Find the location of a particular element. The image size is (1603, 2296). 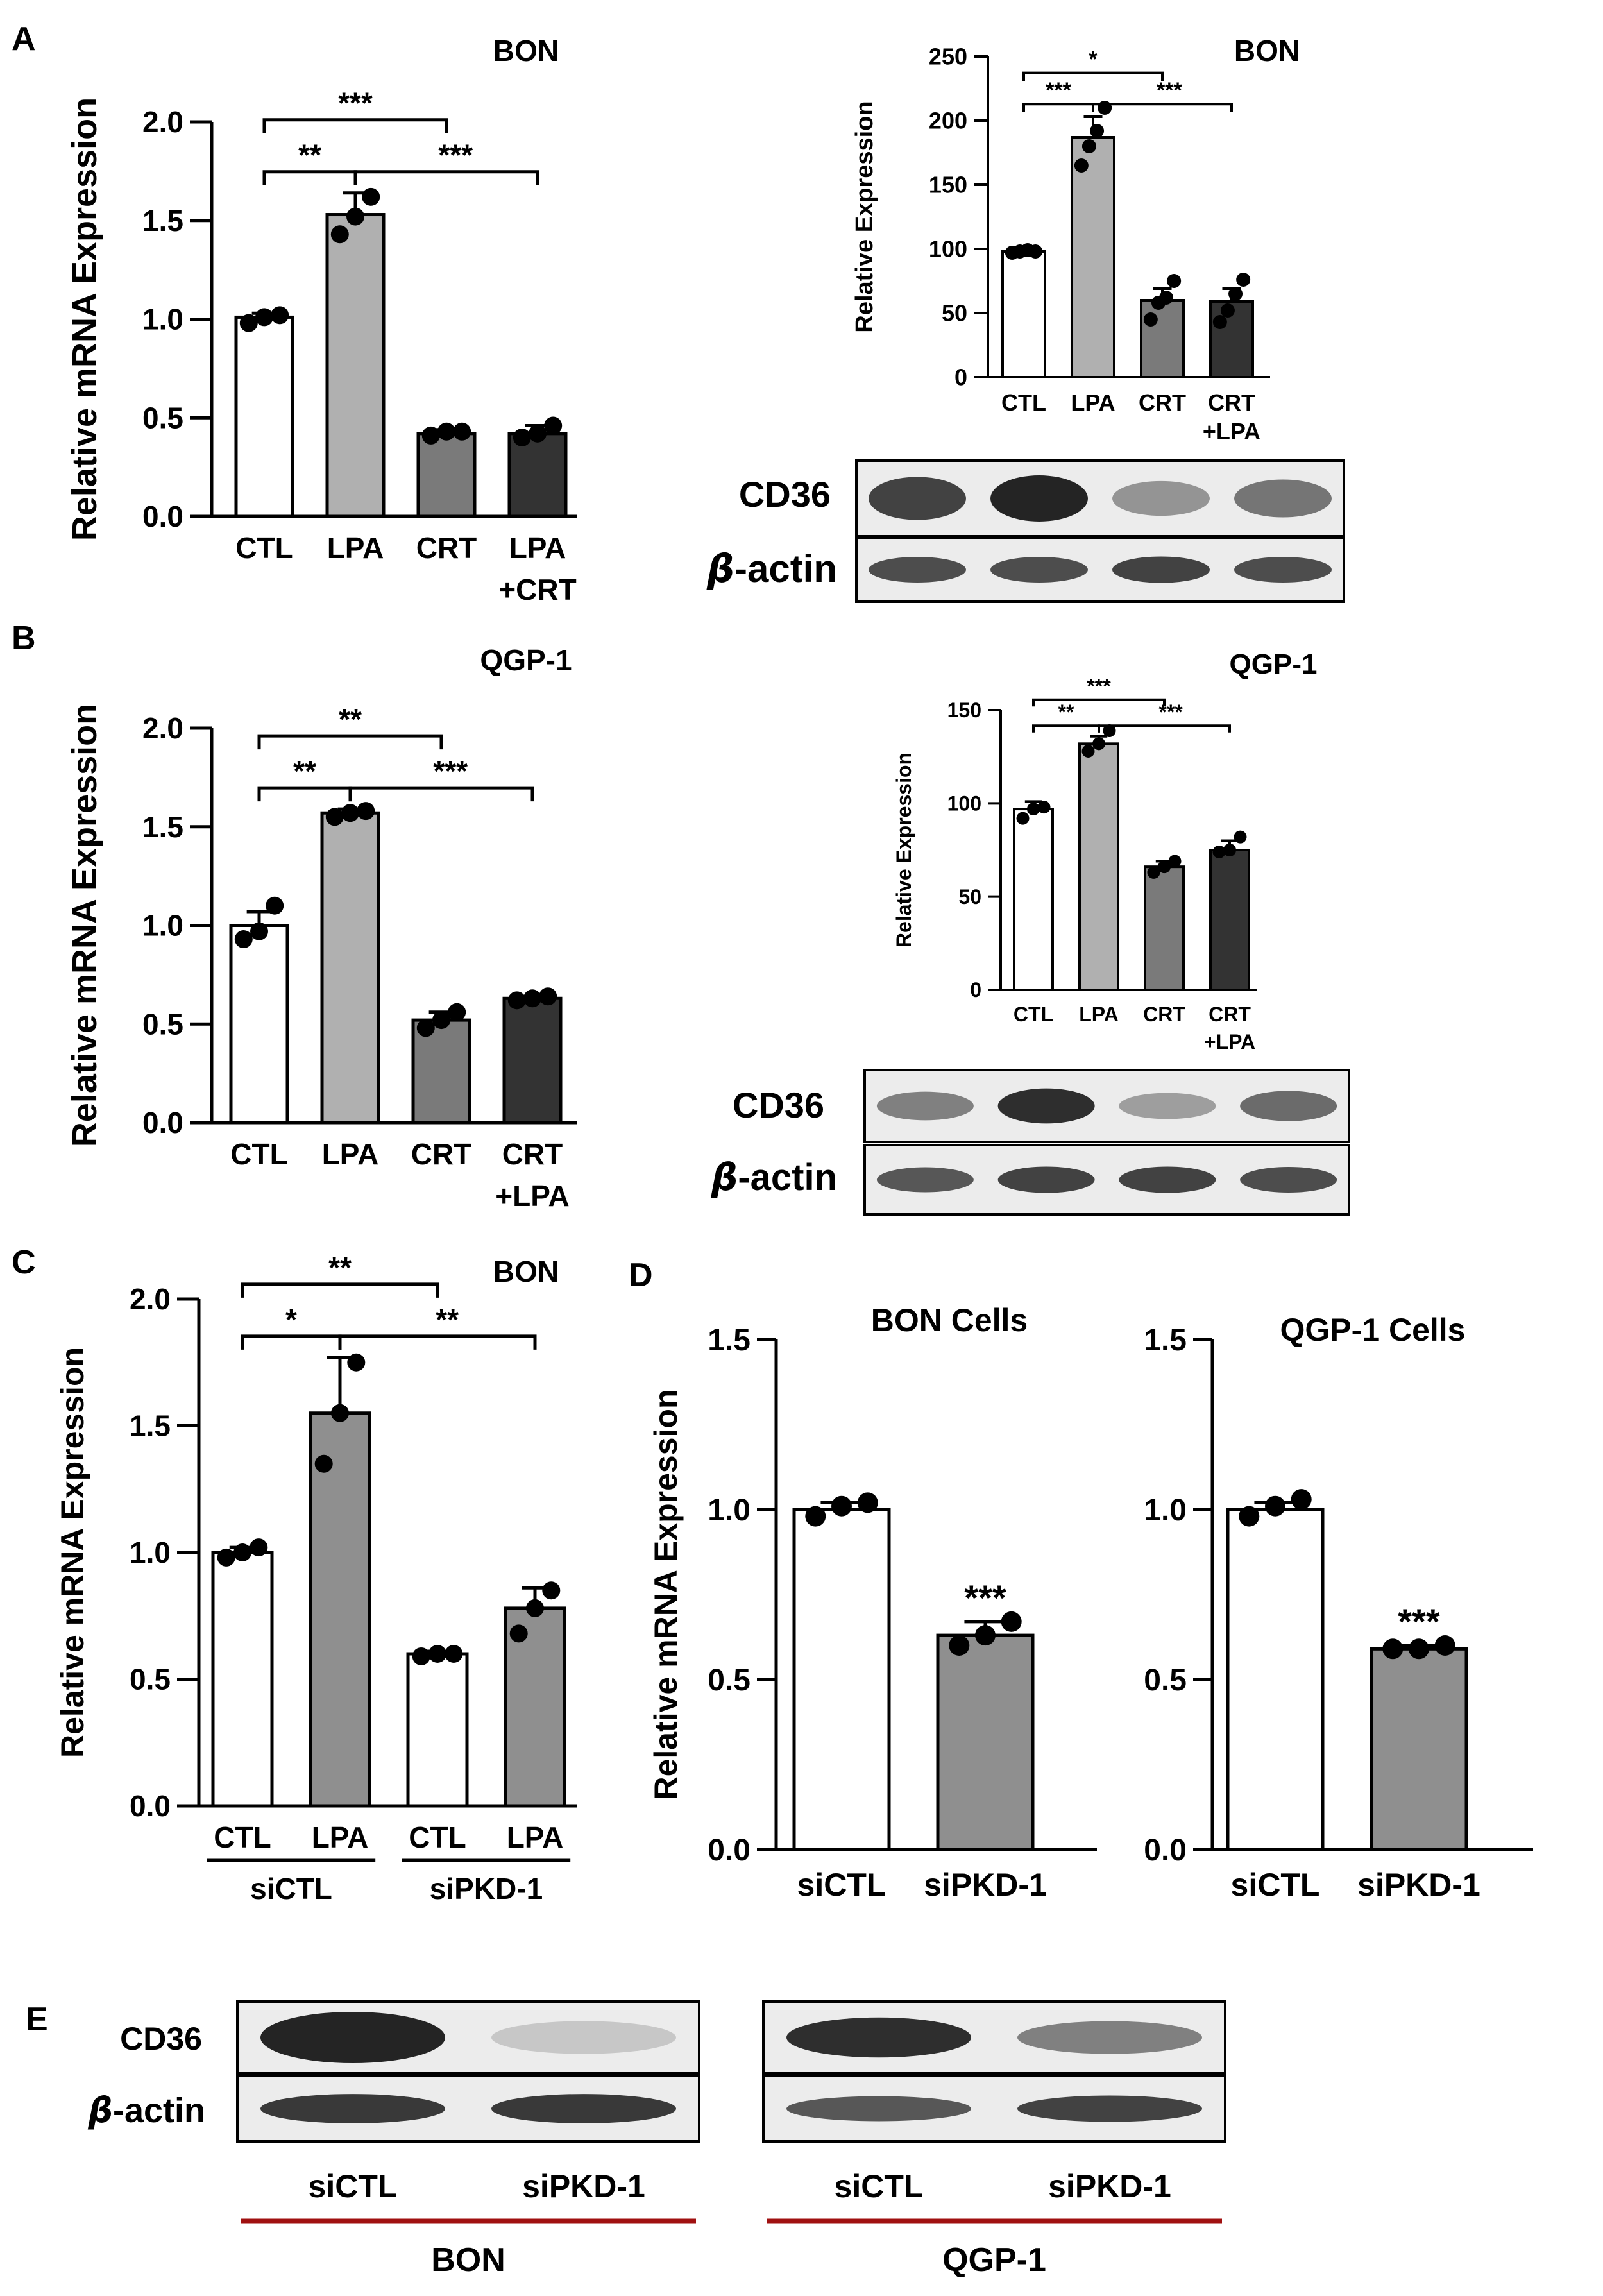

blot-e-qgp-actin is located at coordinates (994, 2109).